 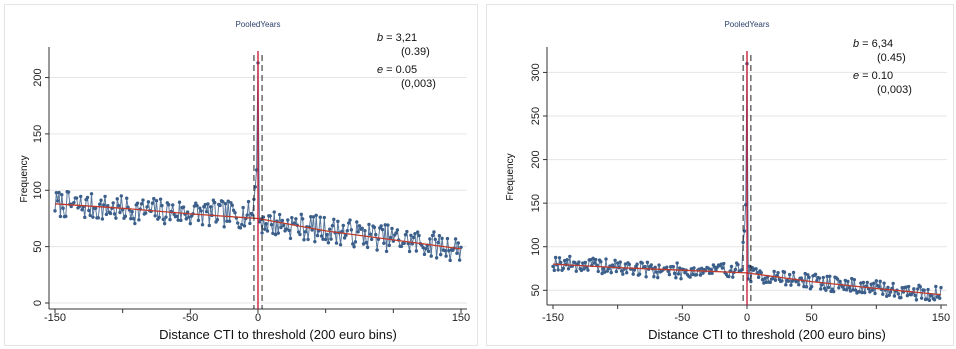 What do you see at coordinates (400, 70) in the screenshot?
I see `annotation-value-text: = 0.05` at bounding box center [400, 70].